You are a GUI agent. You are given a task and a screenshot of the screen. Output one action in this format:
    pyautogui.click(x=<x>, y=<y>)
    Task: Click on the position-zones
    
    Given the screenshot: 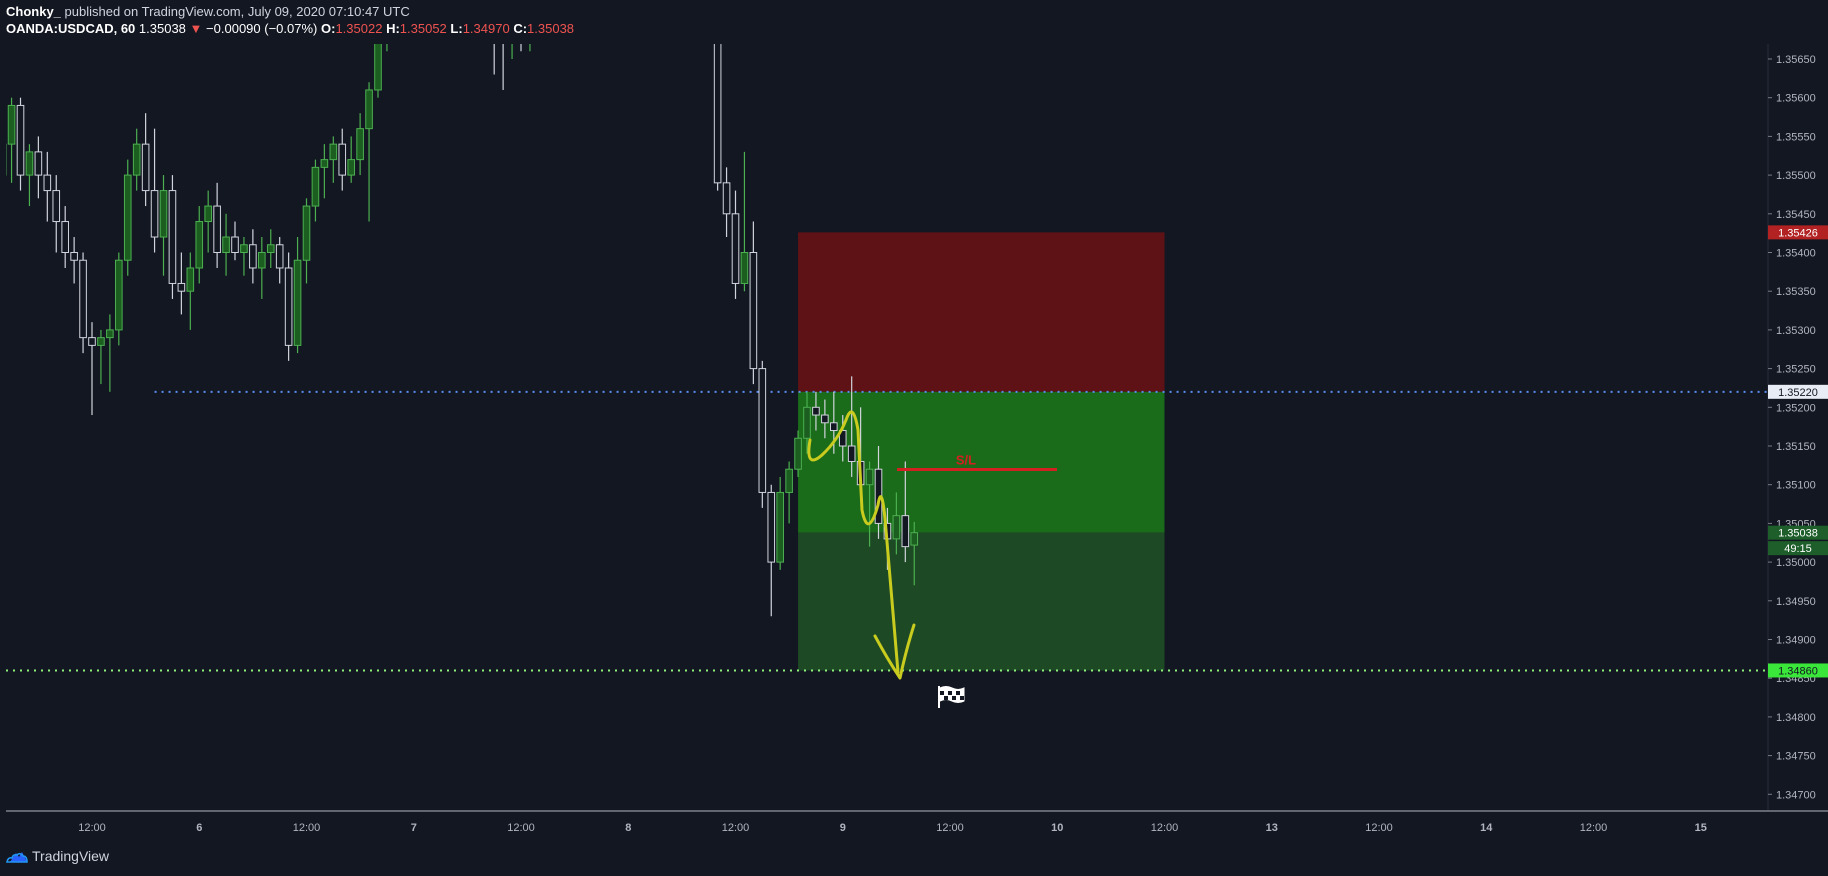 What is the action you would take?
    pyautogui.click(x=981, y=451)
    